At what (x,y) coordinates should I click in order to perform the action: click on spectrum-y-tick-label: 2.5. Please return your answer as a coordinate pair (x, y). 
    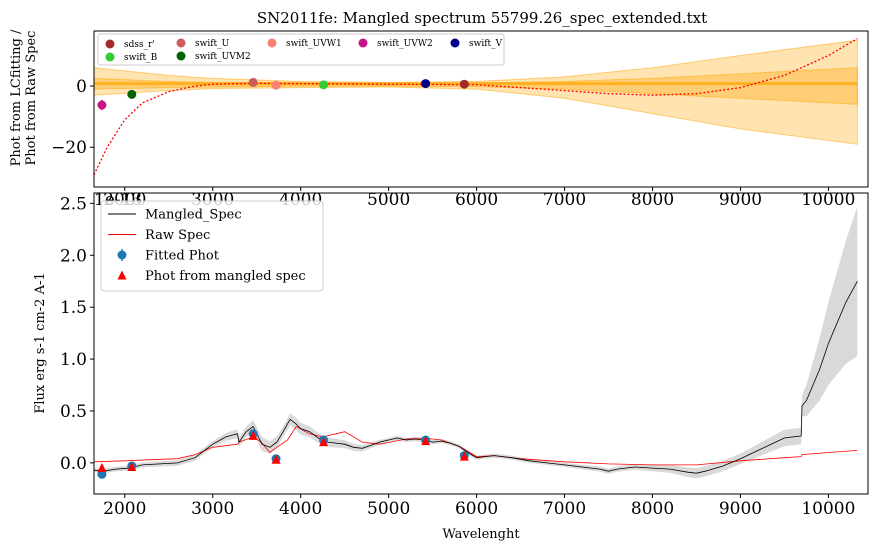
    Looking at the image, I should click on (73, 204).